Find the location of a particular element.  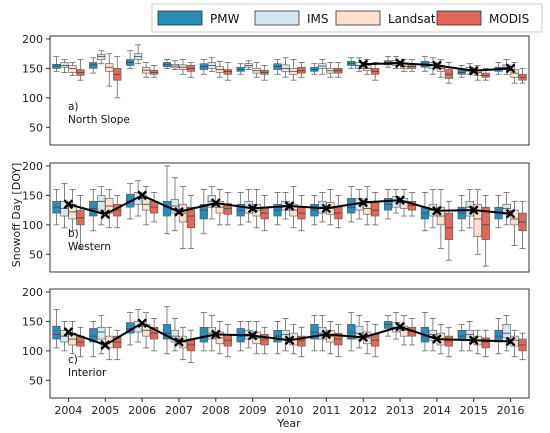

box-landsat-2006 is located at coordinates (146, 70).